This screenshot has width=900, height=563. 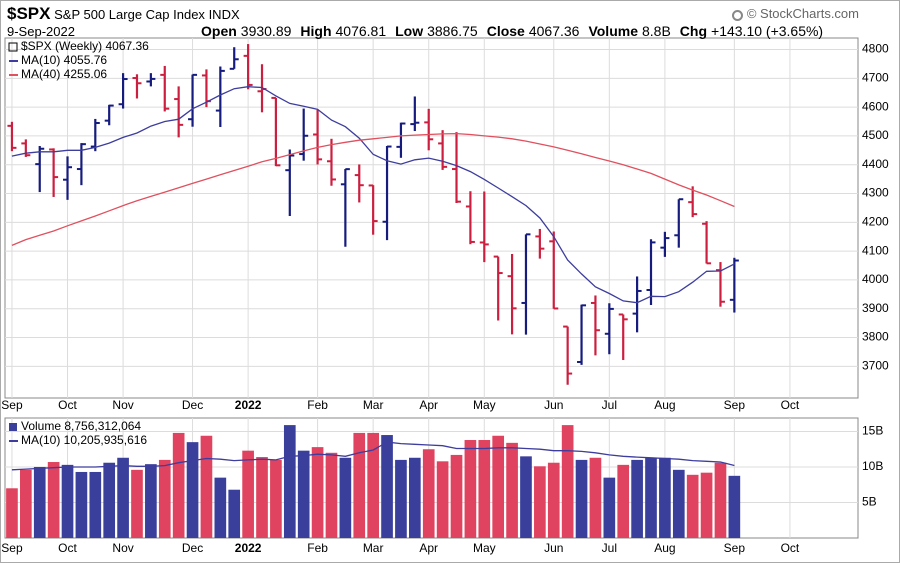 What do you see at coordinates (869, 502) in the screenshot?
I see `y-tick-label: 5B` at bounding box center [869, 502].